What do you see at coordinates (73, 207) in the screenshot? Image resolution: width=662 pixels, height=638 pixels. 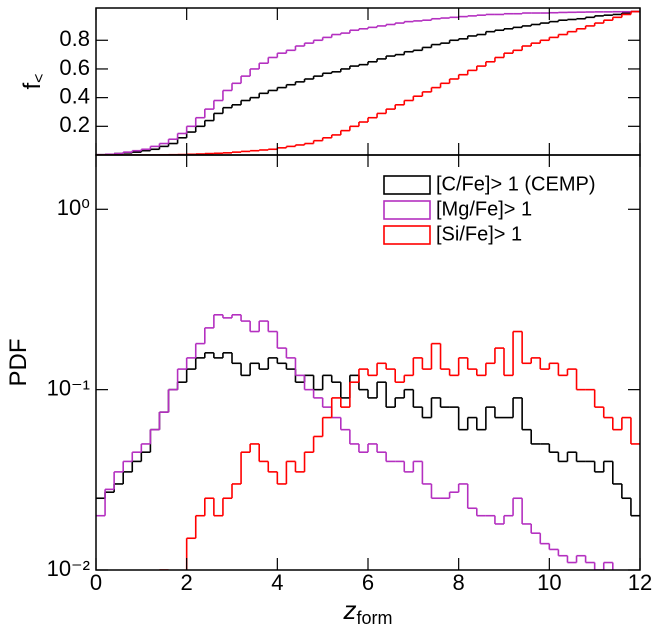 I see `y-tick-label: 10⁰` at bounding box center [73, 207].